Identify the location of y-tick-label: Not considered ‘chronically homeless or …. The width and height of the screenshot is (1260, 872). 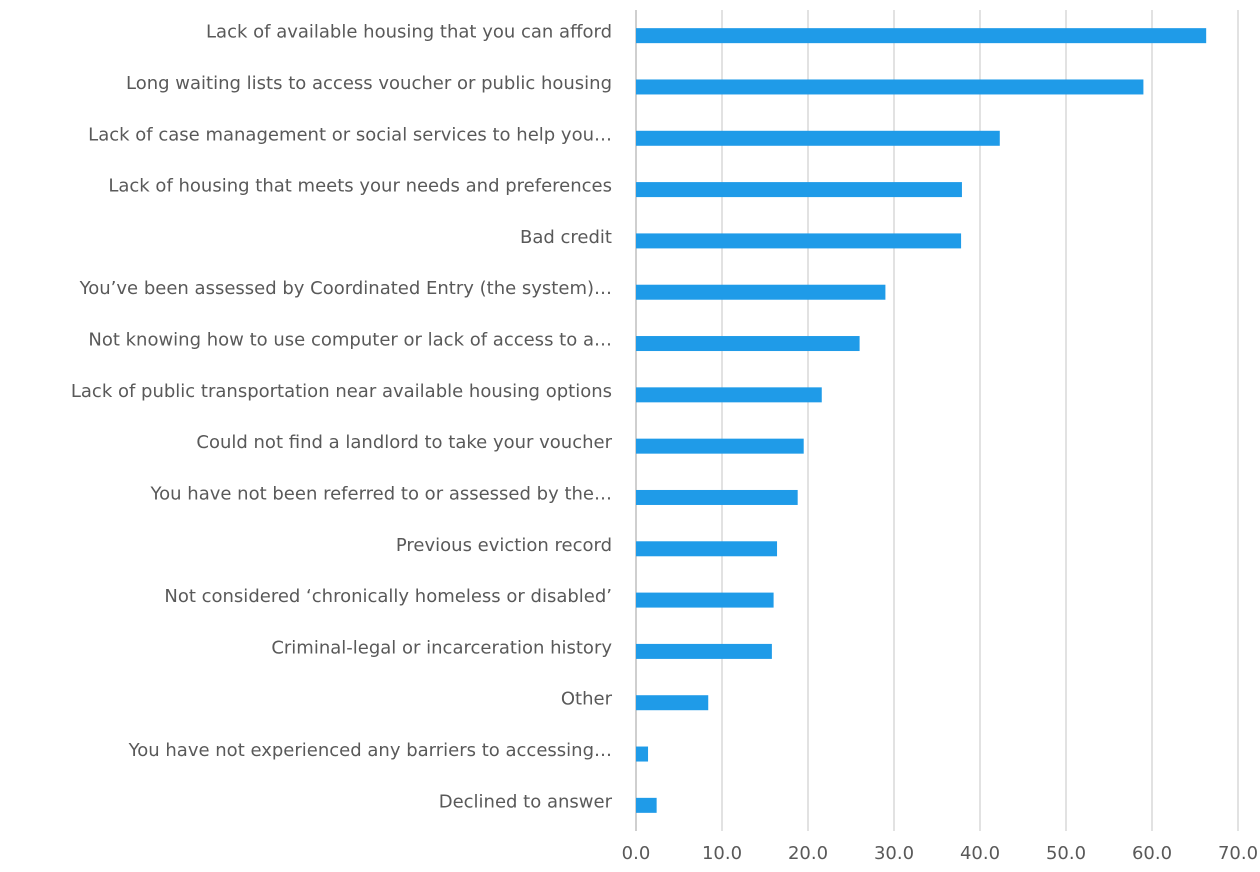
(388, 596).